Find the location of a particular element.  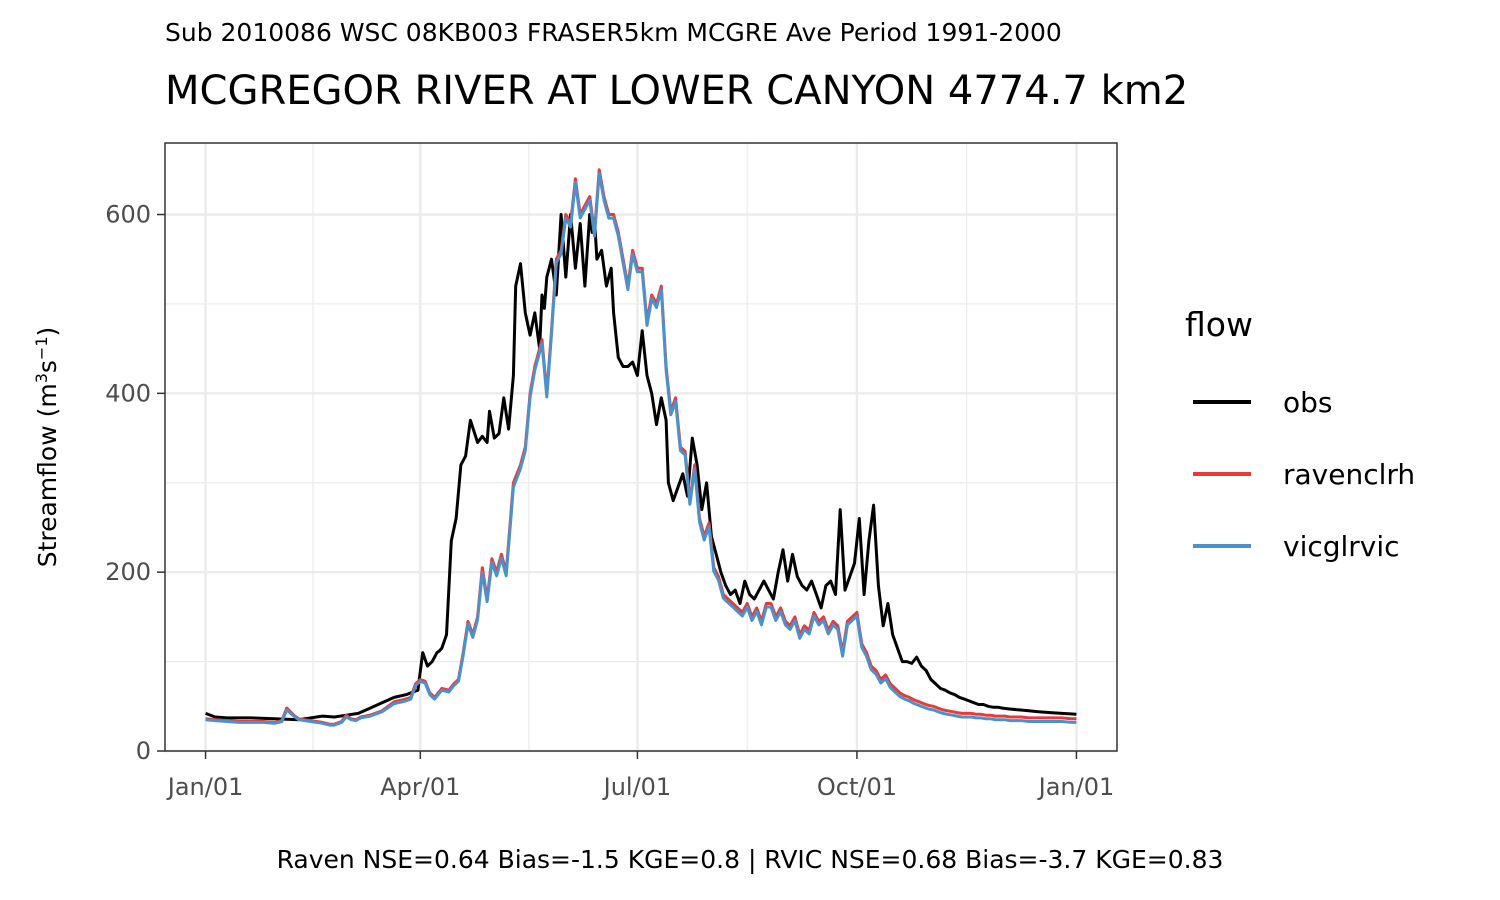

legend: flow obs ravenclrh vicglrvic is located at coordinates (1300, 443).